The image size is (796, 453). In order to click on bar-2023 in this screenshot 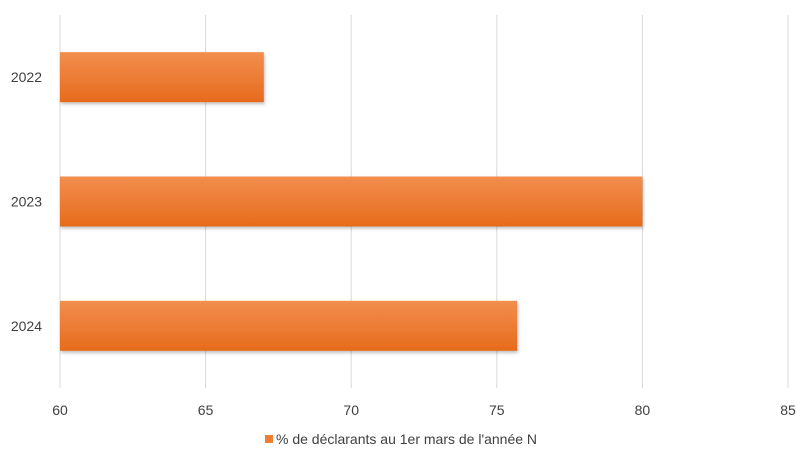, I will do `click(351, 201)`.